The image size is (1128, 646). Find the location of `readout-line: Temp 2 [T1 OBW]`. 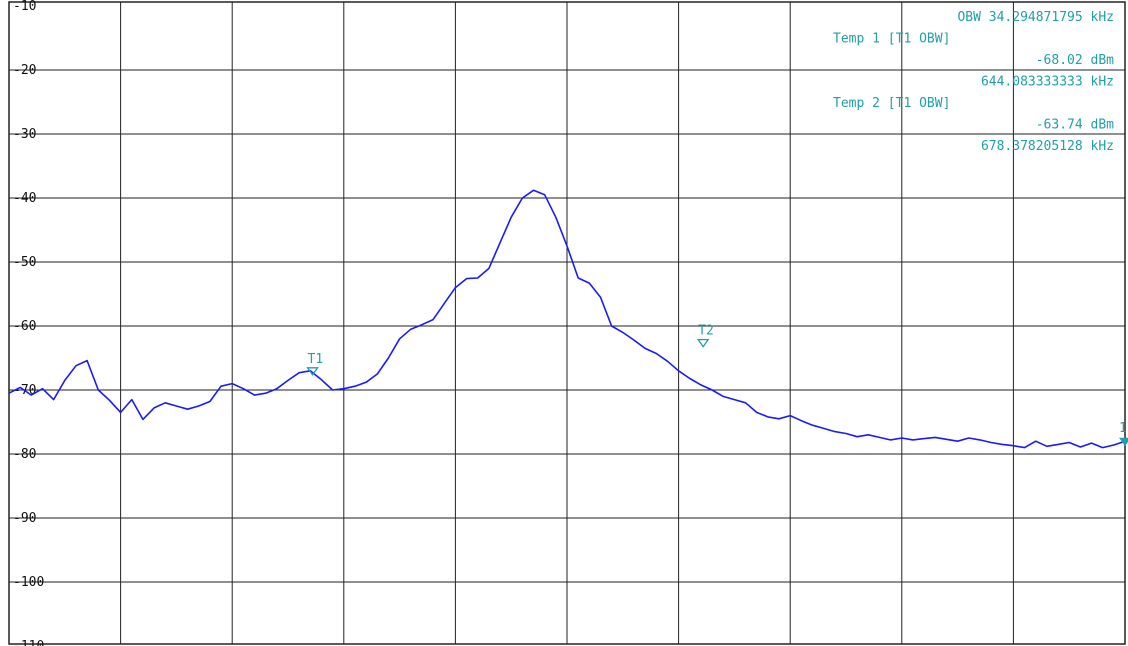

readout-line: Temp 2 [T1 OBW] is located at coordinates (891, 103).